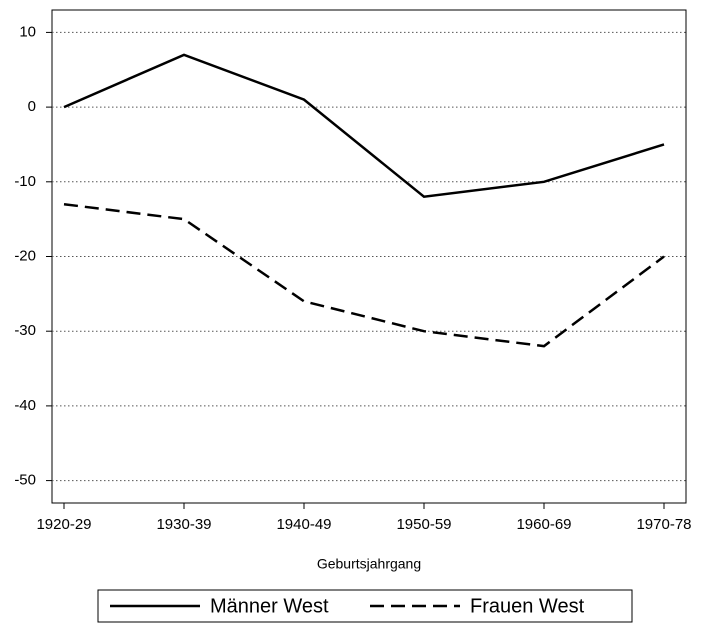 The height and width of the screenshot is (624, 702). I want to click on y-tick-label: 0, so click(32, 106).